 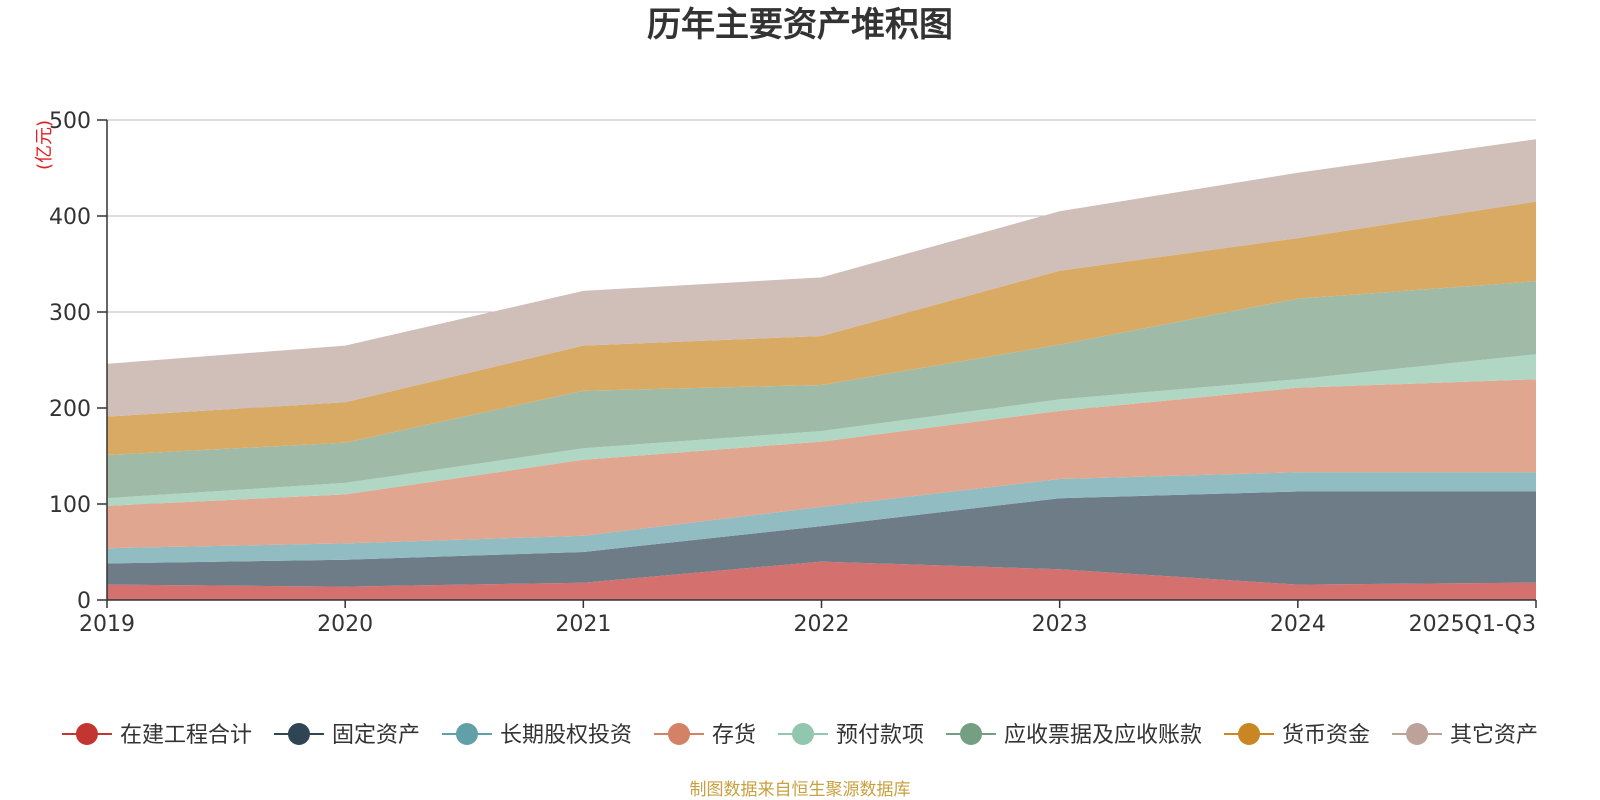 I want to click on legend-item-3: 长期股权投资, so click(x=536, y=735).